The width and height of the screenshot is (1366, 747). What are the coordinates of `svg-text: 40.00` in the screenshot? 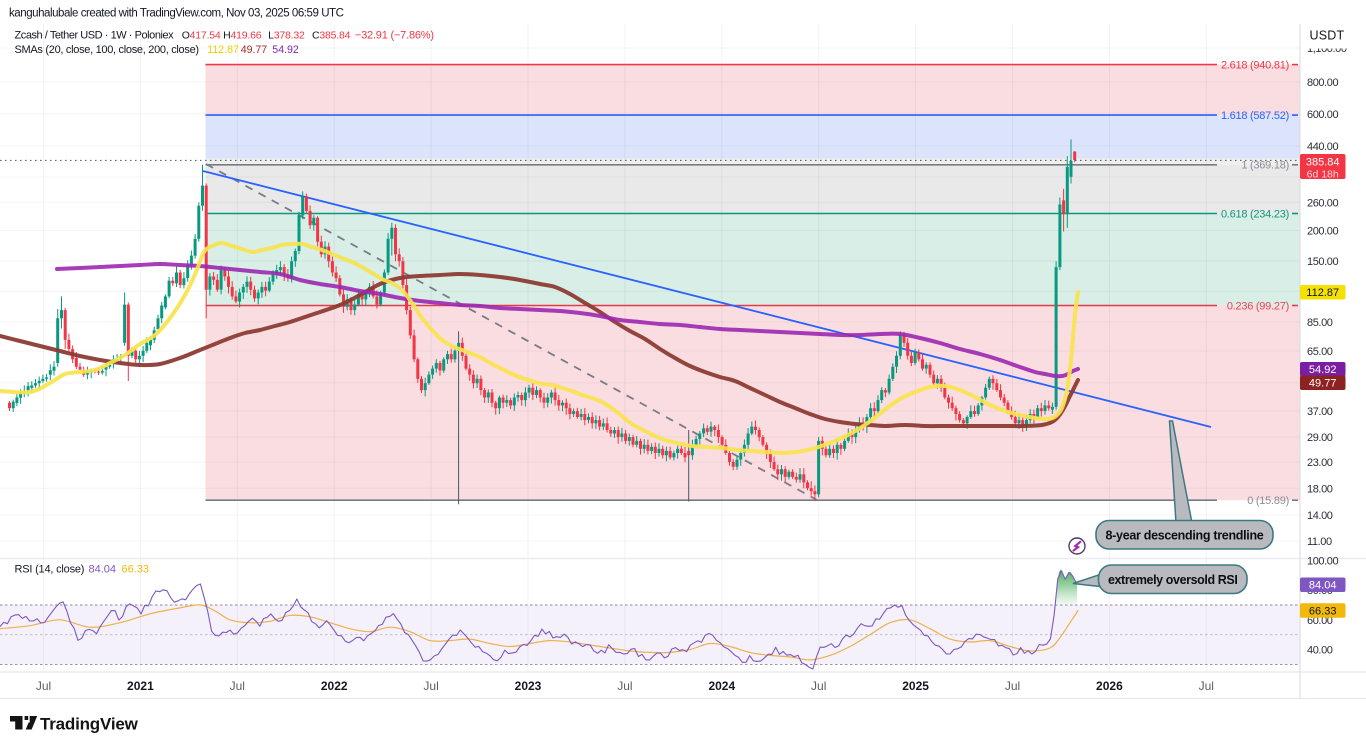 It's located at (1320, 651).